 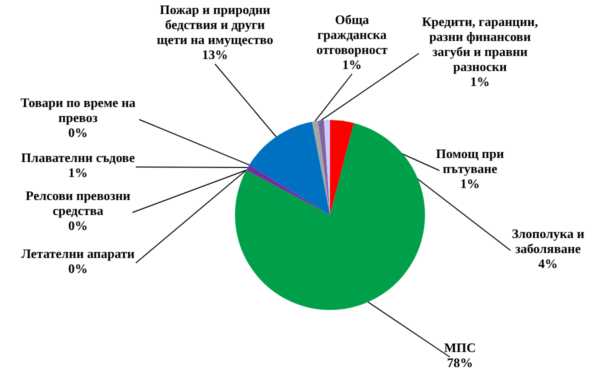 What do you see at coordinates (460, 362) in the screenshot?
I see `data-label: 78%` at bounding box center [460, 362].